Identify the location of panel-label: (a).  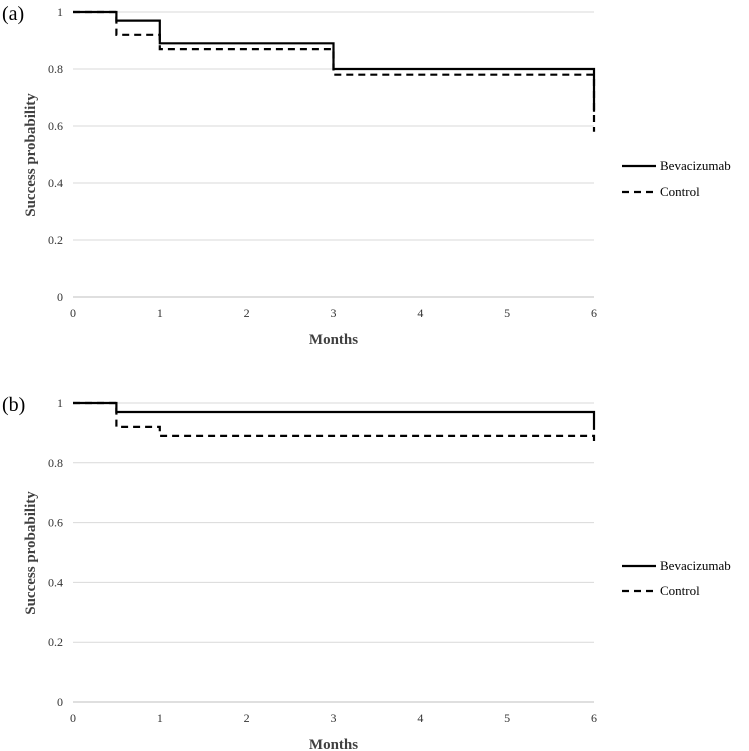
(13, 14).